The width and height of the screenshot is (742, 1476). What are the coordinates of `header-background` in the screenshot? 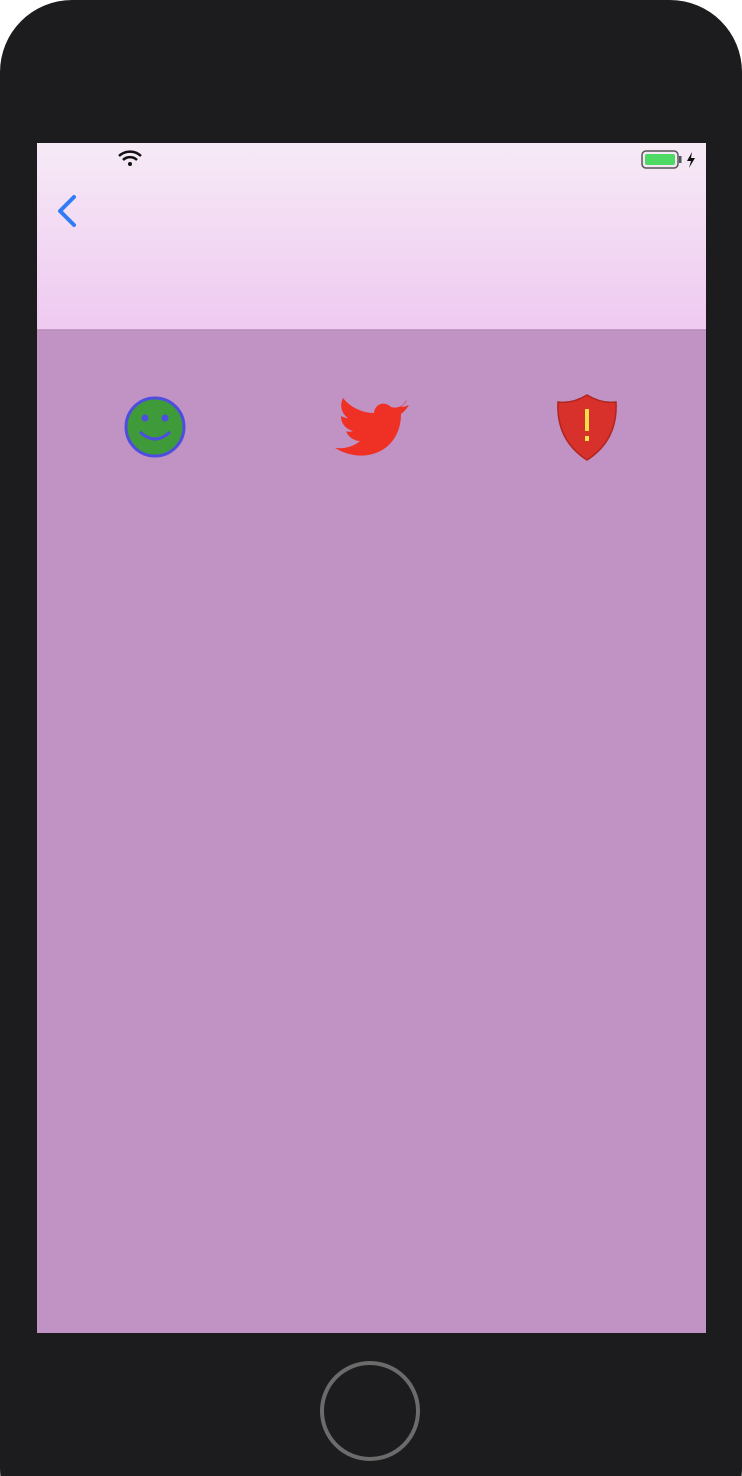 It's located at (371, 236).